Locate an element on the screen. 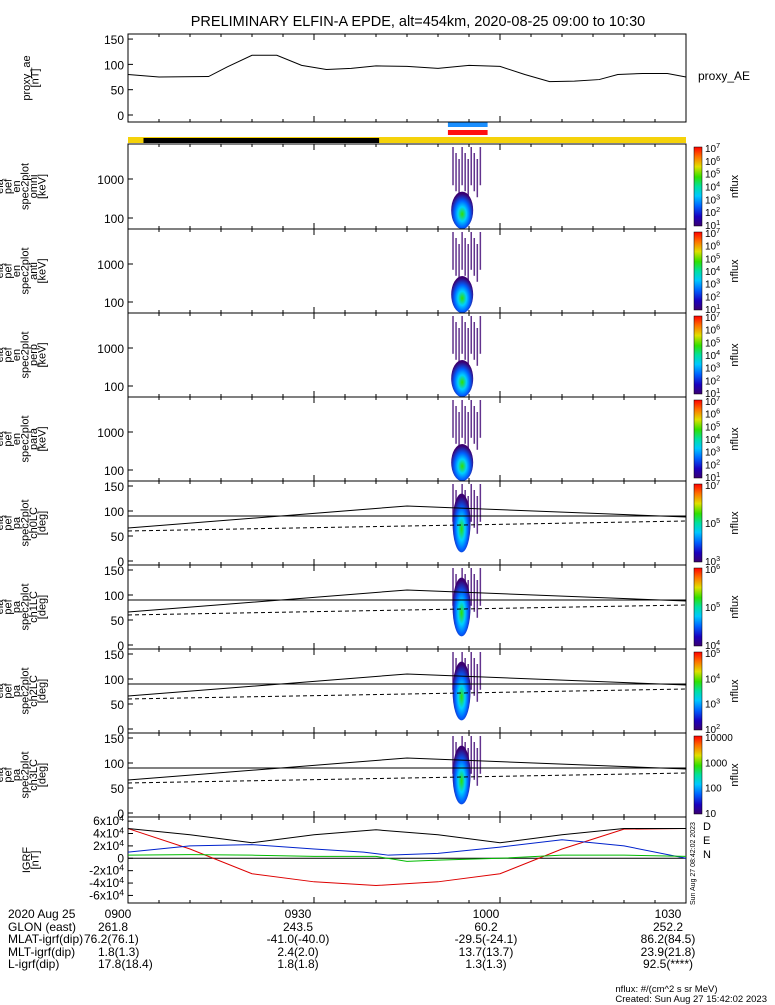  colorbar-tick-label: 10¹ is located at coordinates (712, 225).